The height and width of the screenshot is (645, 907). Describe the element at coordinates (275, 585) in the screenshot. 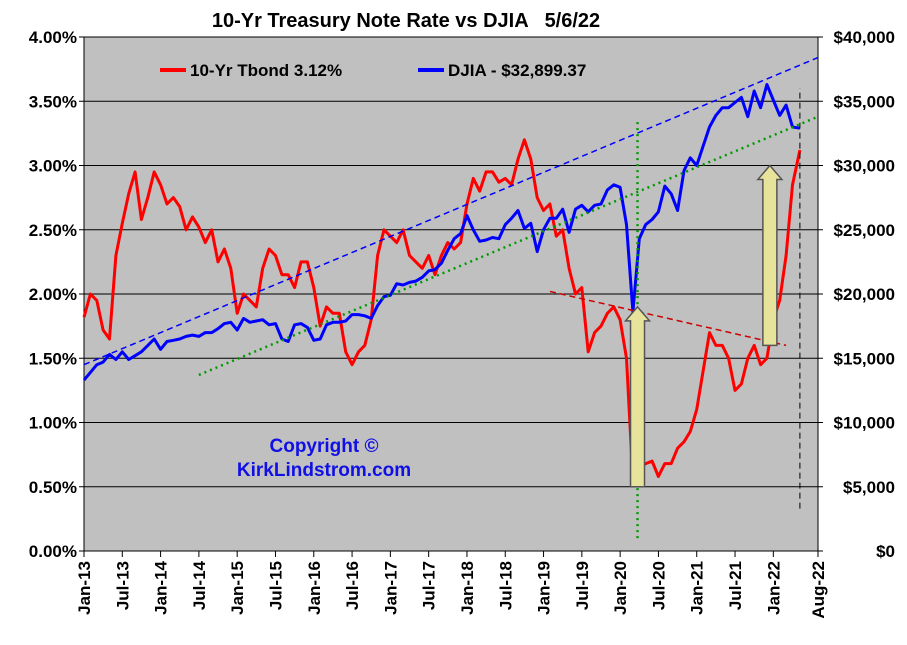

I see `x-tick-label: Jul-15` at that location.